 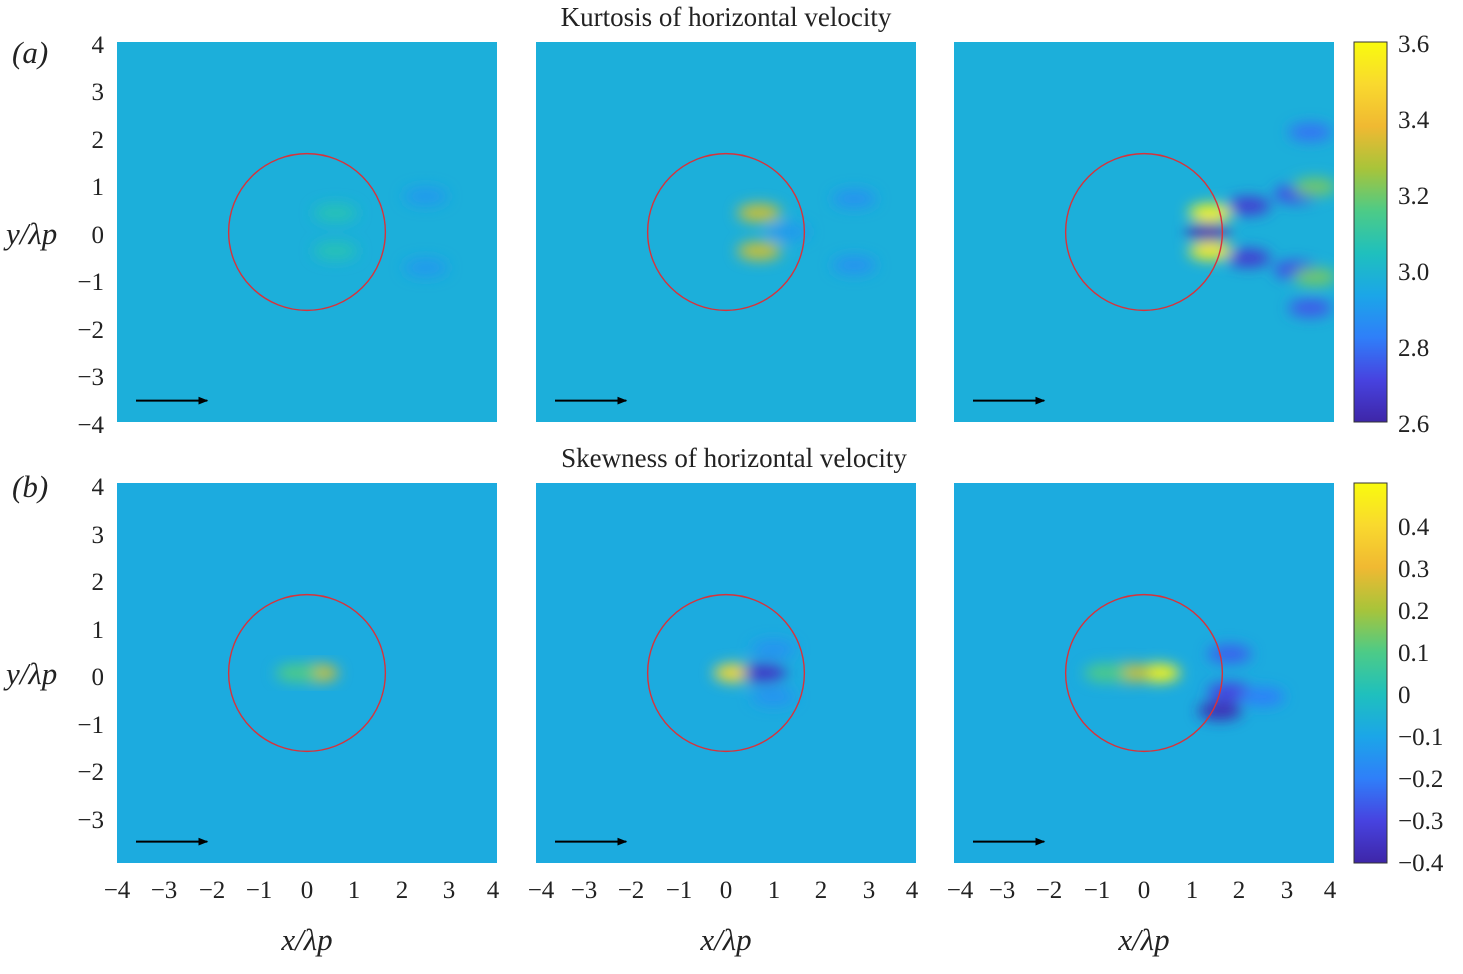 I want to click on colorbar-tick-label: 3.0, so click(x=1413, y=272).